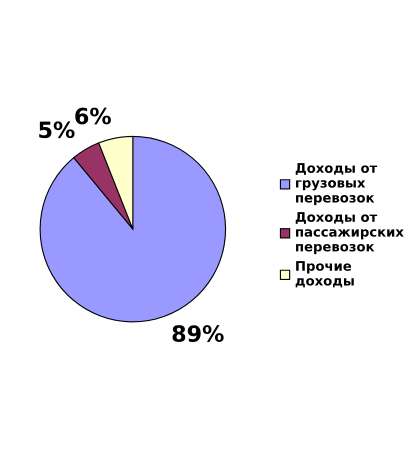  What do you see at coordinates (93, 116) in the screenshot?
I see `data-label: 6%` at bounding box center [93, 116].